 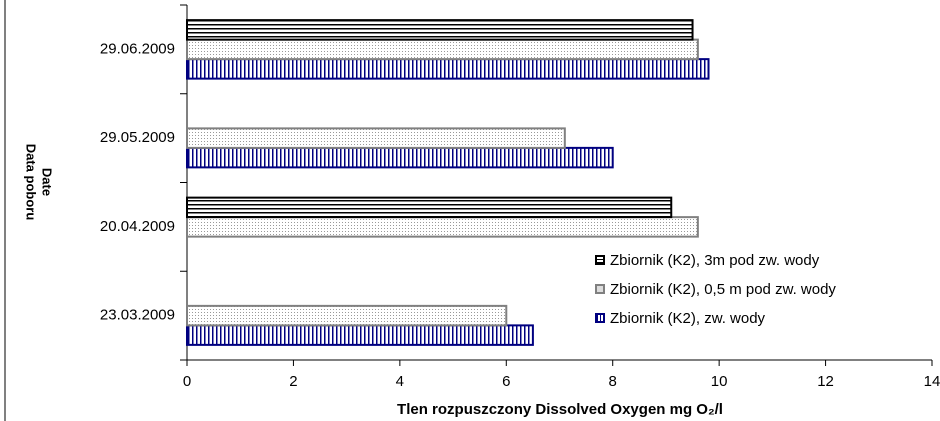 I want to click on y-tick-label: 29.05.2009, so click(x=137, y=137).